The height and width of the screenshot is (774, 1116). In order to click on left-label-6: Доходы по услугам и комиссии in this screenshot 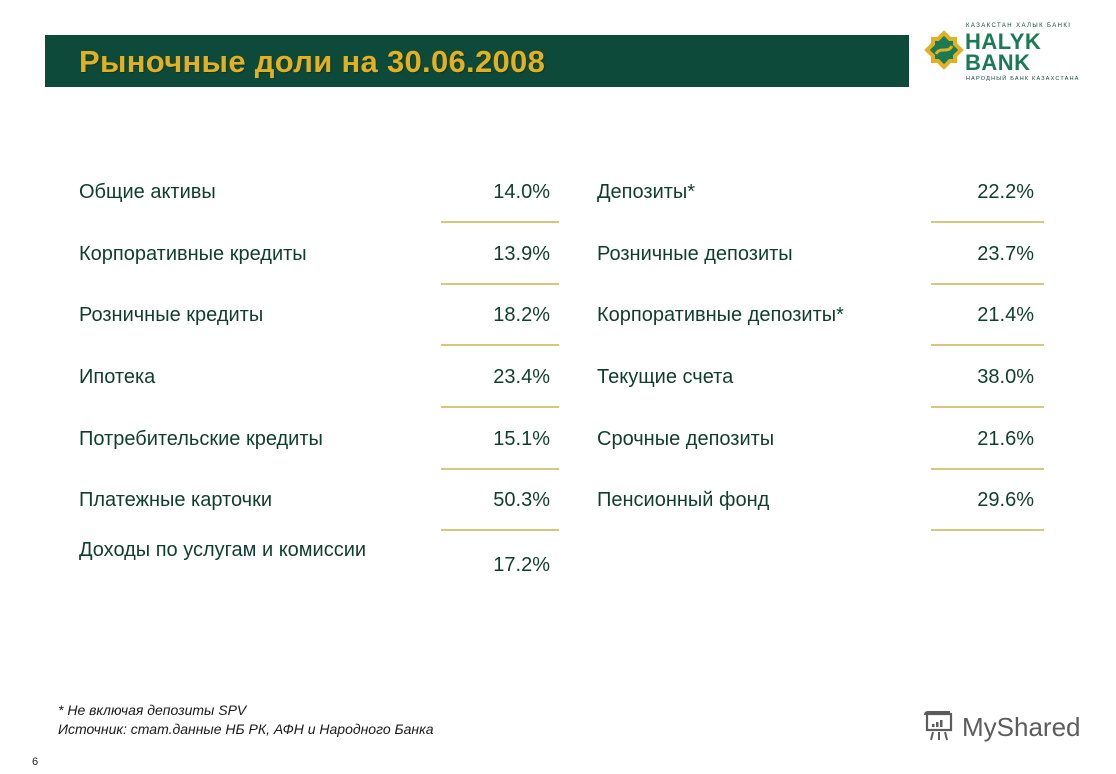, I will do `click(223, 550)`.